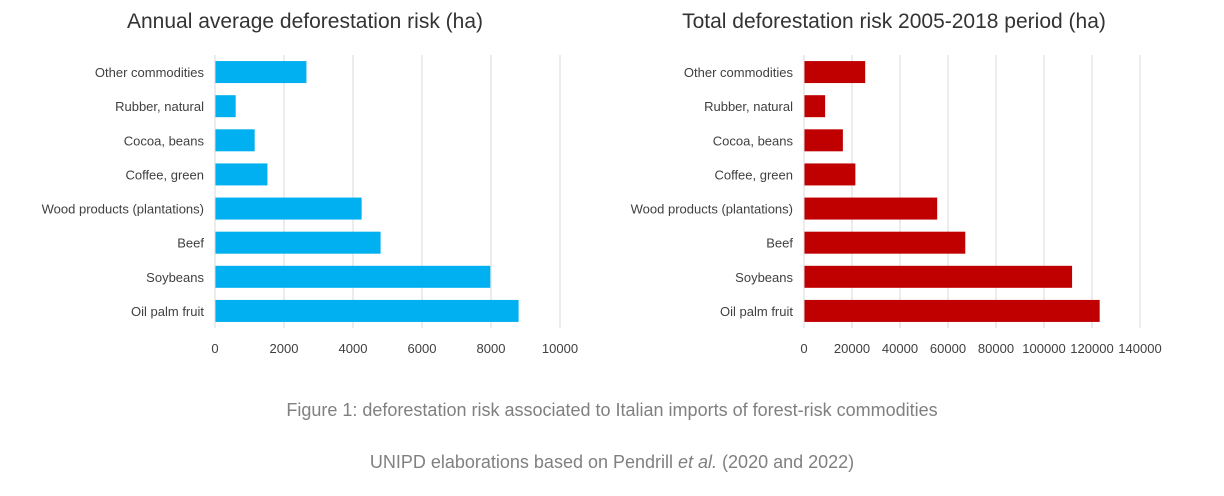 The height and width of the screenshot is (496, 1224). Describe the element at coordinates (1139, 348) in the screenshot. I see `x-tick-label-total-7: 140000` at that location.